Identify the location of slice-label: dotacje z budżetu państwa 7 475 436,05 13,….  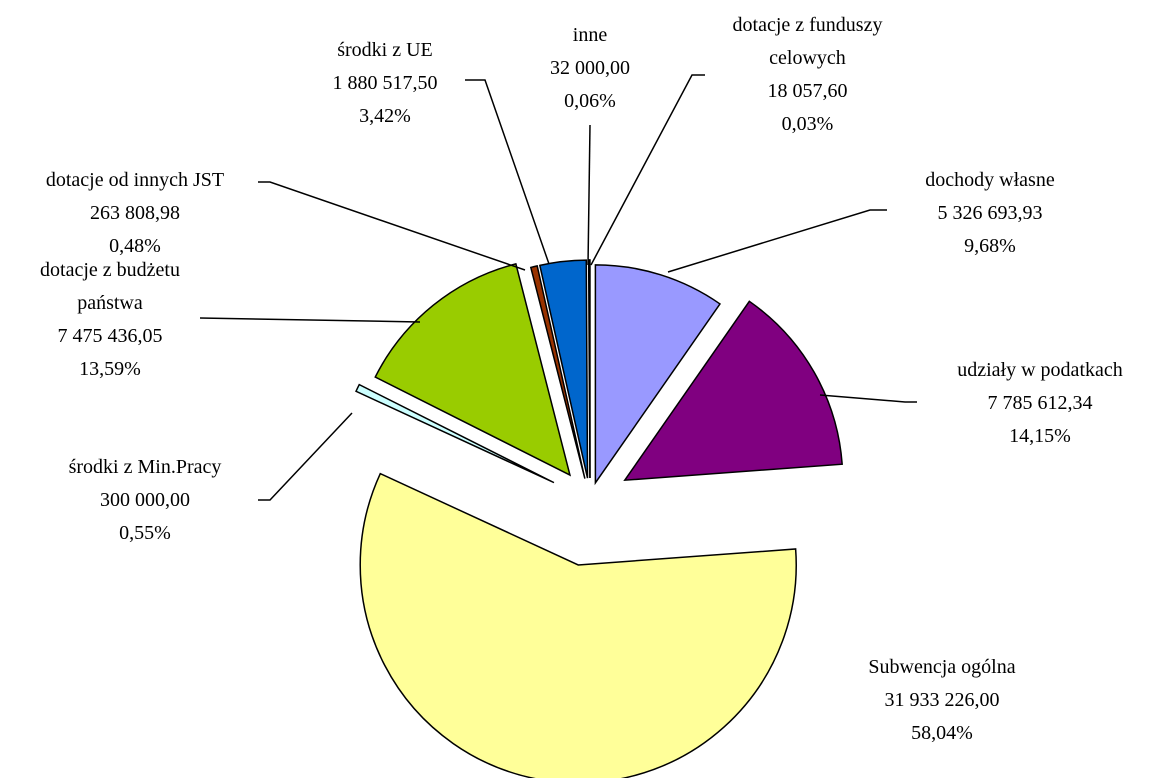
(110, 320).